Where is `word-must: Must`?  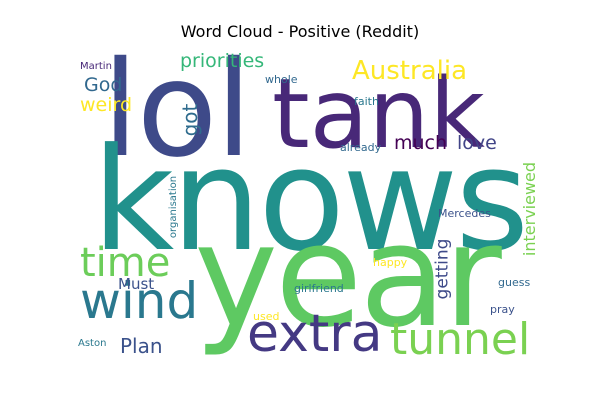
word-must: Must is located at coordinates (136, 284).